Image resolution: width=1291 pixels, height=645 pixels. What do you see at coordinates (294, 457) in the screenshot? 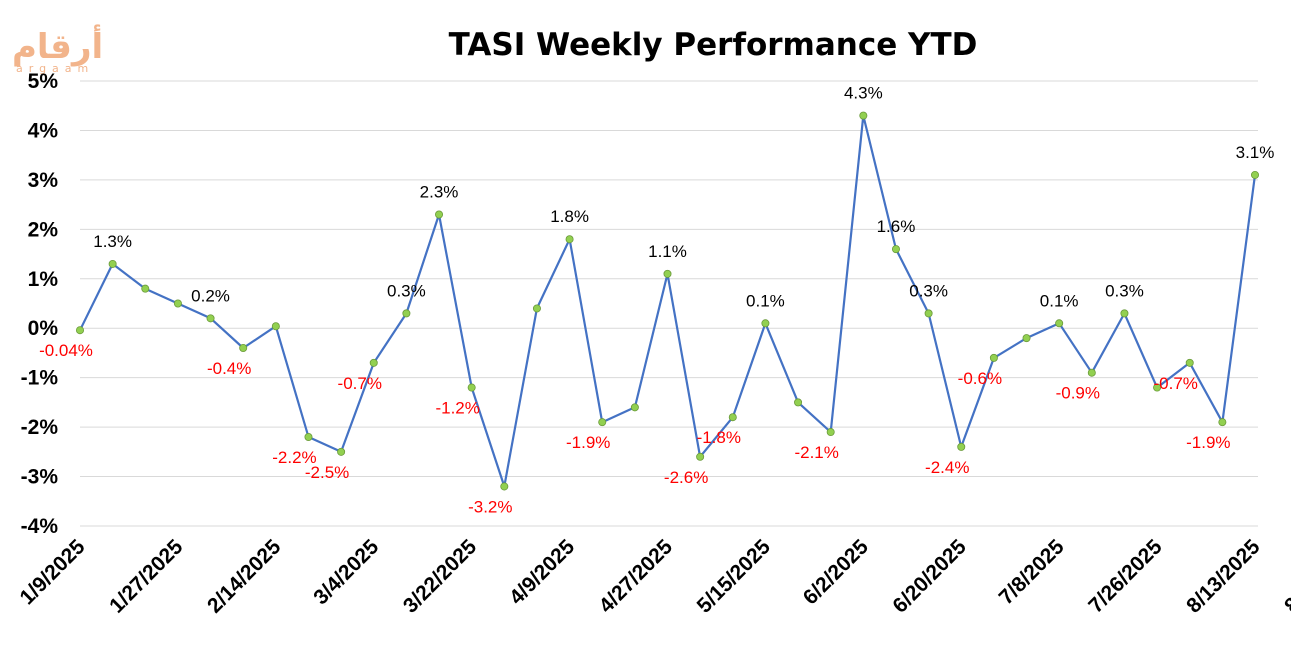
I see `data-label: -2.2%` at bounding box center [294, 457].